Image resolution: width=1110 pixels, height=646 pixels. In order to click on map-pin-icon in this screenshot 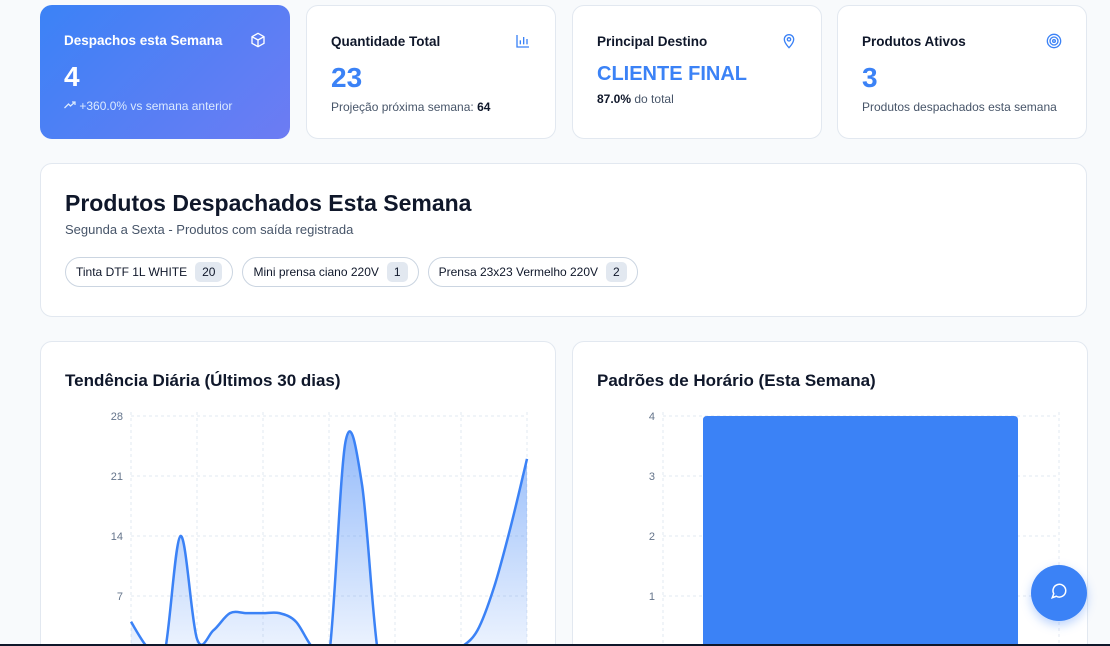, I will do `click(789, 41)`.